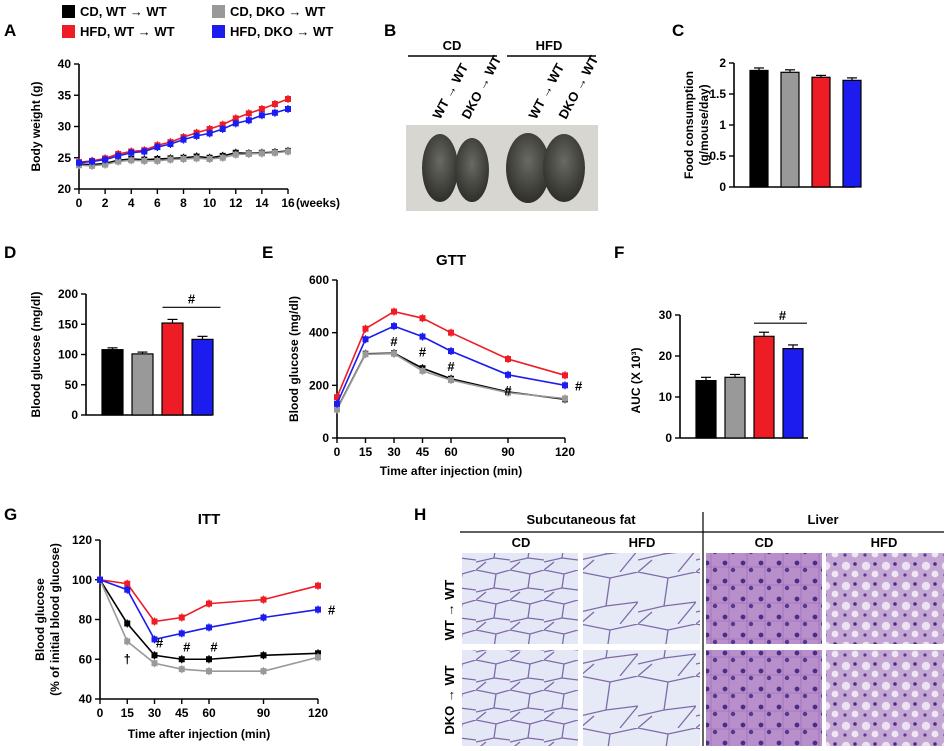 The width and height of the screenshot is (948, 751). What do you see at coordinates (666, 397) in the screenshot?
I see `y-tick-label: 10` at bounding box center [666, 397].